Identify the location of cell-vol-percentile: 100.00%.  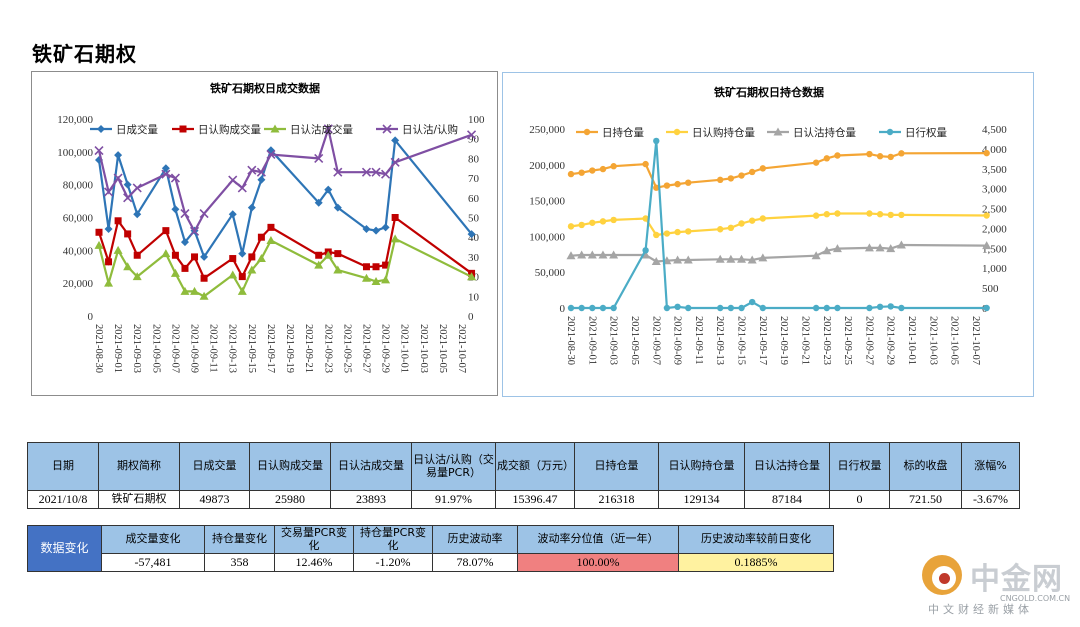
(598, 562).